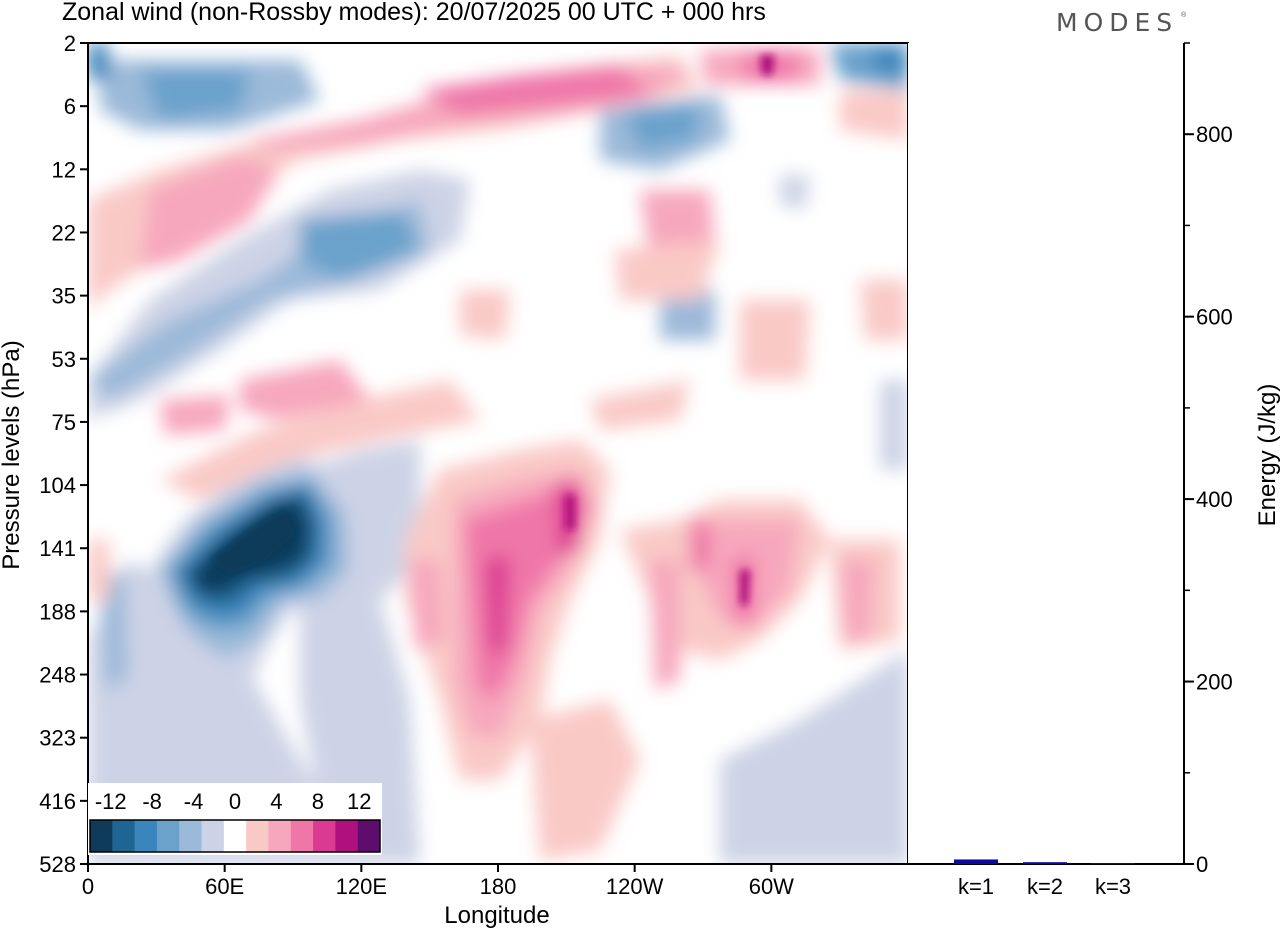  I want to click on colorbar-label: 12, so click(359, 801).